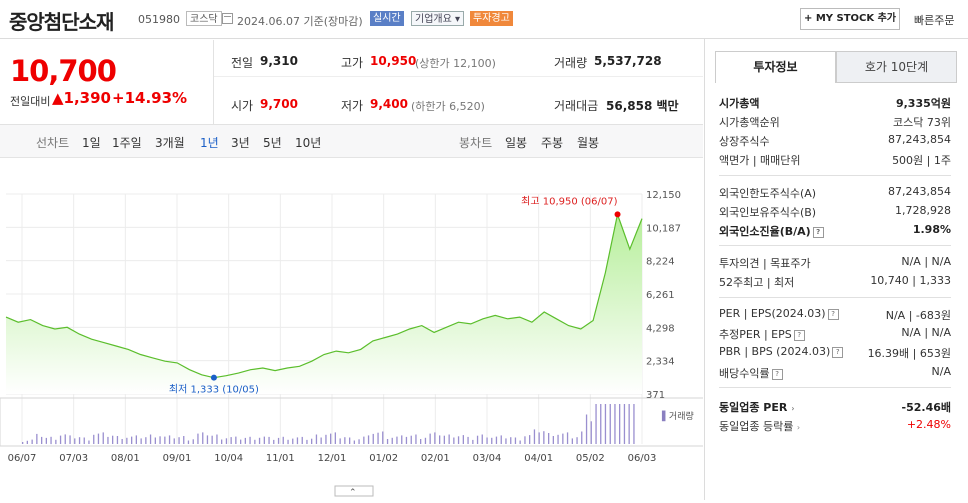  Describe the element at coordinates (73, 458) in the screenshot. I see `x-tick-label: 07/03` at that location.